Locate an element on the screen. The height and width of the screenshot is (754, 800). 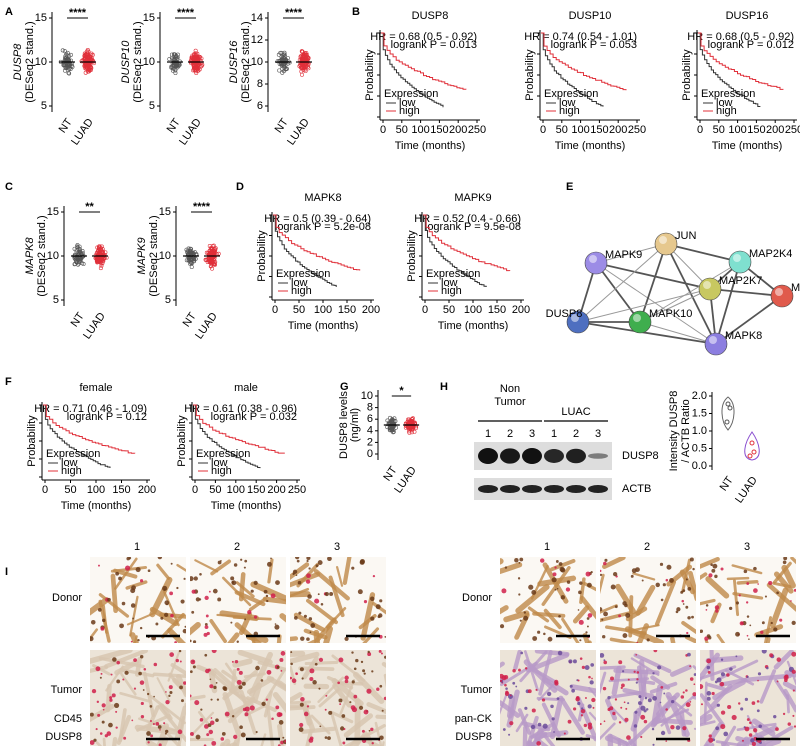
y-tick-label: 2 is located at coordinates (370, 442).